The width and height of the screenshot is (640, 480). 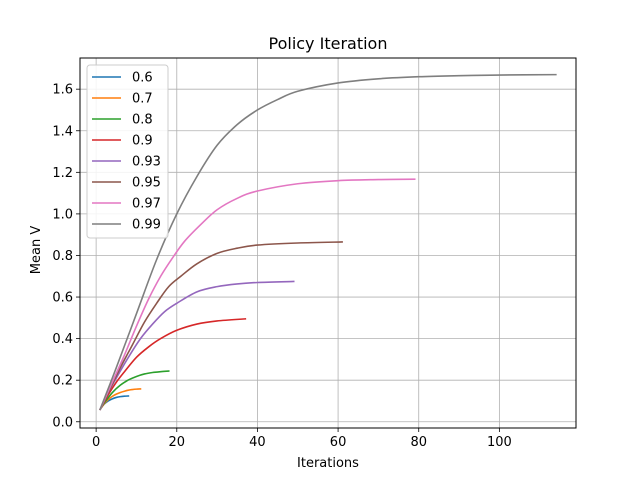 What do you see at coordinates (142, 78) in the screenshot?
I see `legend-entry-label: 0.6` at bounding box center [142, 78].